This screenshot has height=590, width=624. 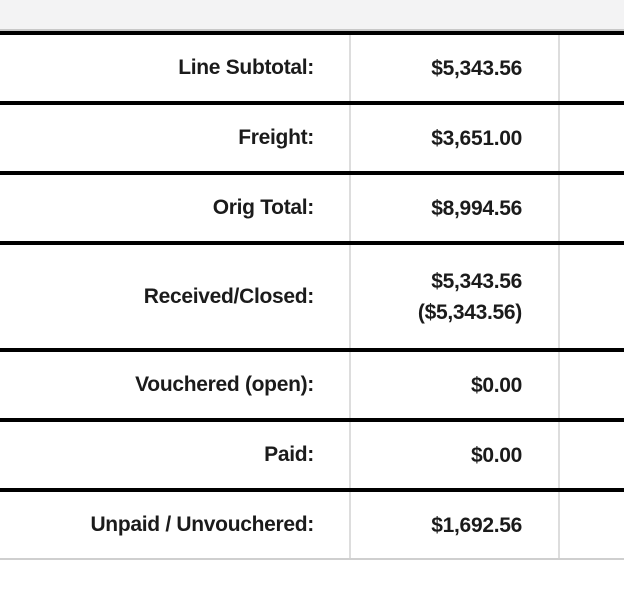 I want to click on row-value-main: $3,651.00, so click(x=476, y=138).